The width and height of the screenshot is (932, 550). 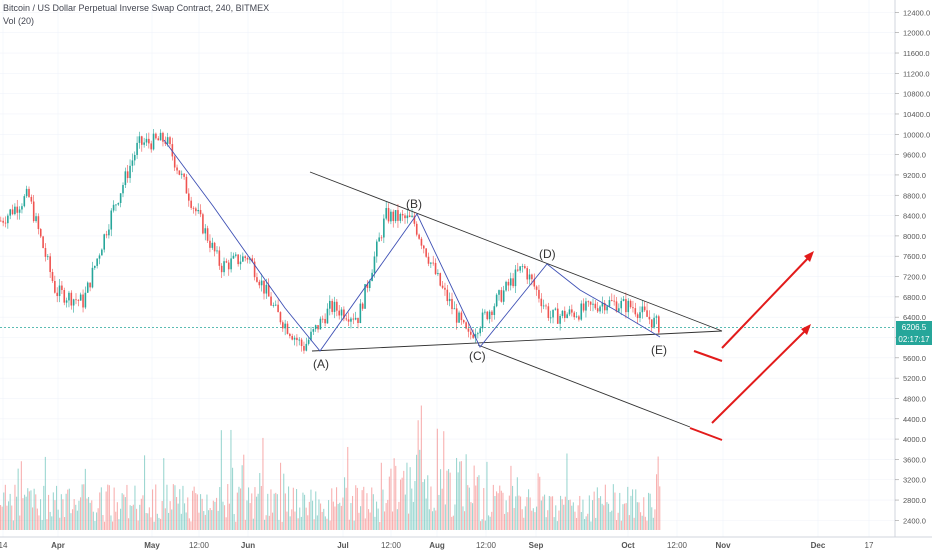 I want to click on price-tick-label: 12000.0, so click(x=916, y=33).